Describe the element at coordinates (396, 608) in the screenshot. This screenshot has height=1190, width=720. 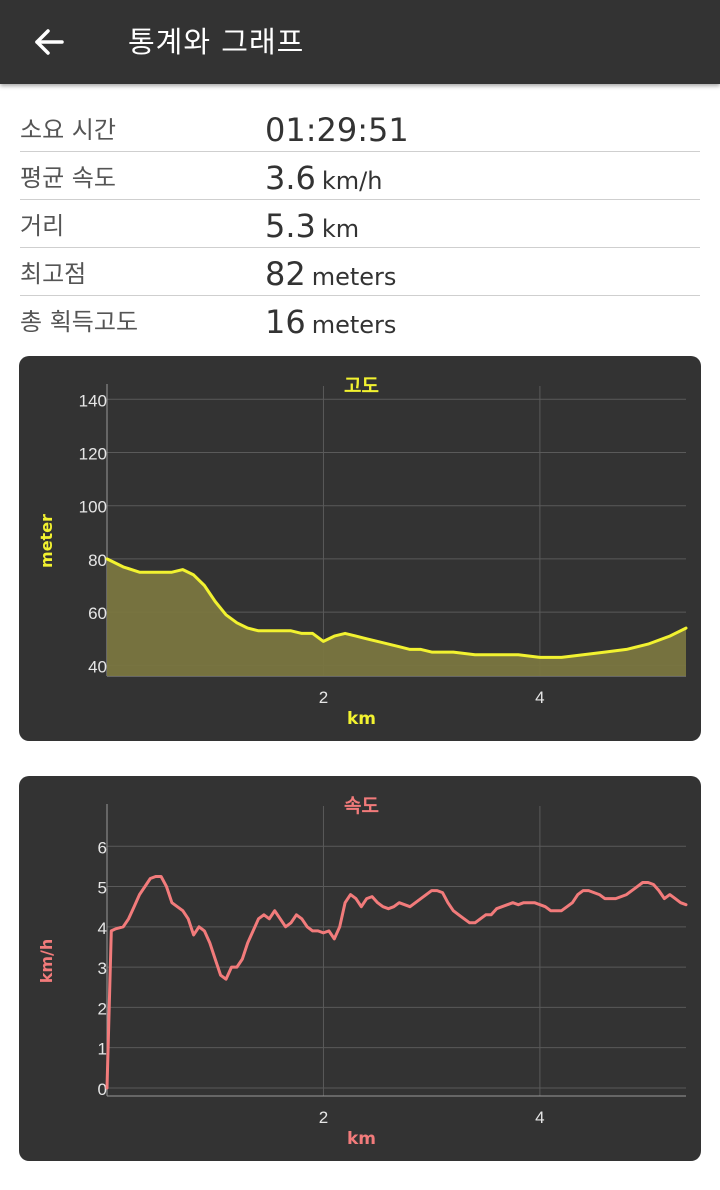
I see `elevation-line` at that location.